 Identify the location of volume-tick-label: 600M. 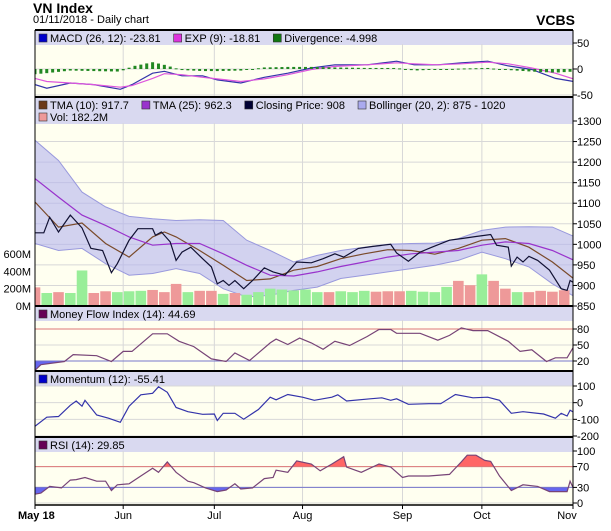
(17, 255).